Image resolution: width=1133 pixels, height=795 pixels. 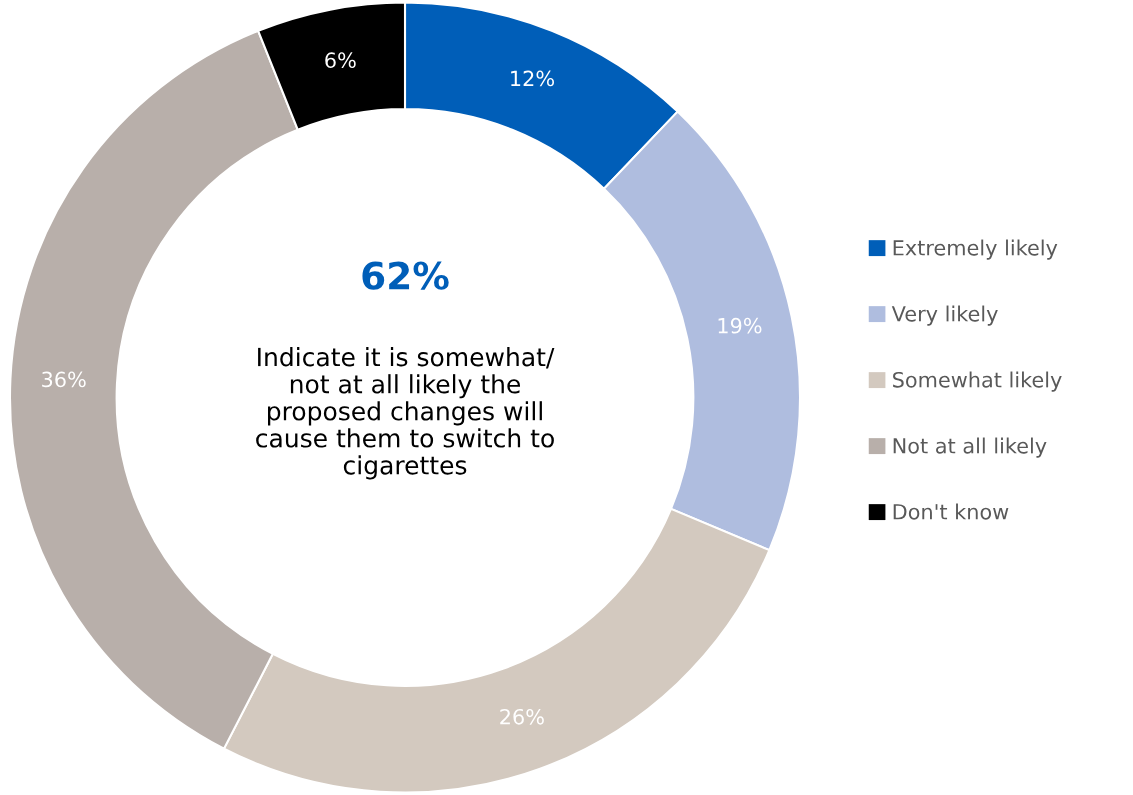 What do you see at coordinates (740, 325) in the screenshot?
I see `data-label: 19%` at bounding box center [740, 325].